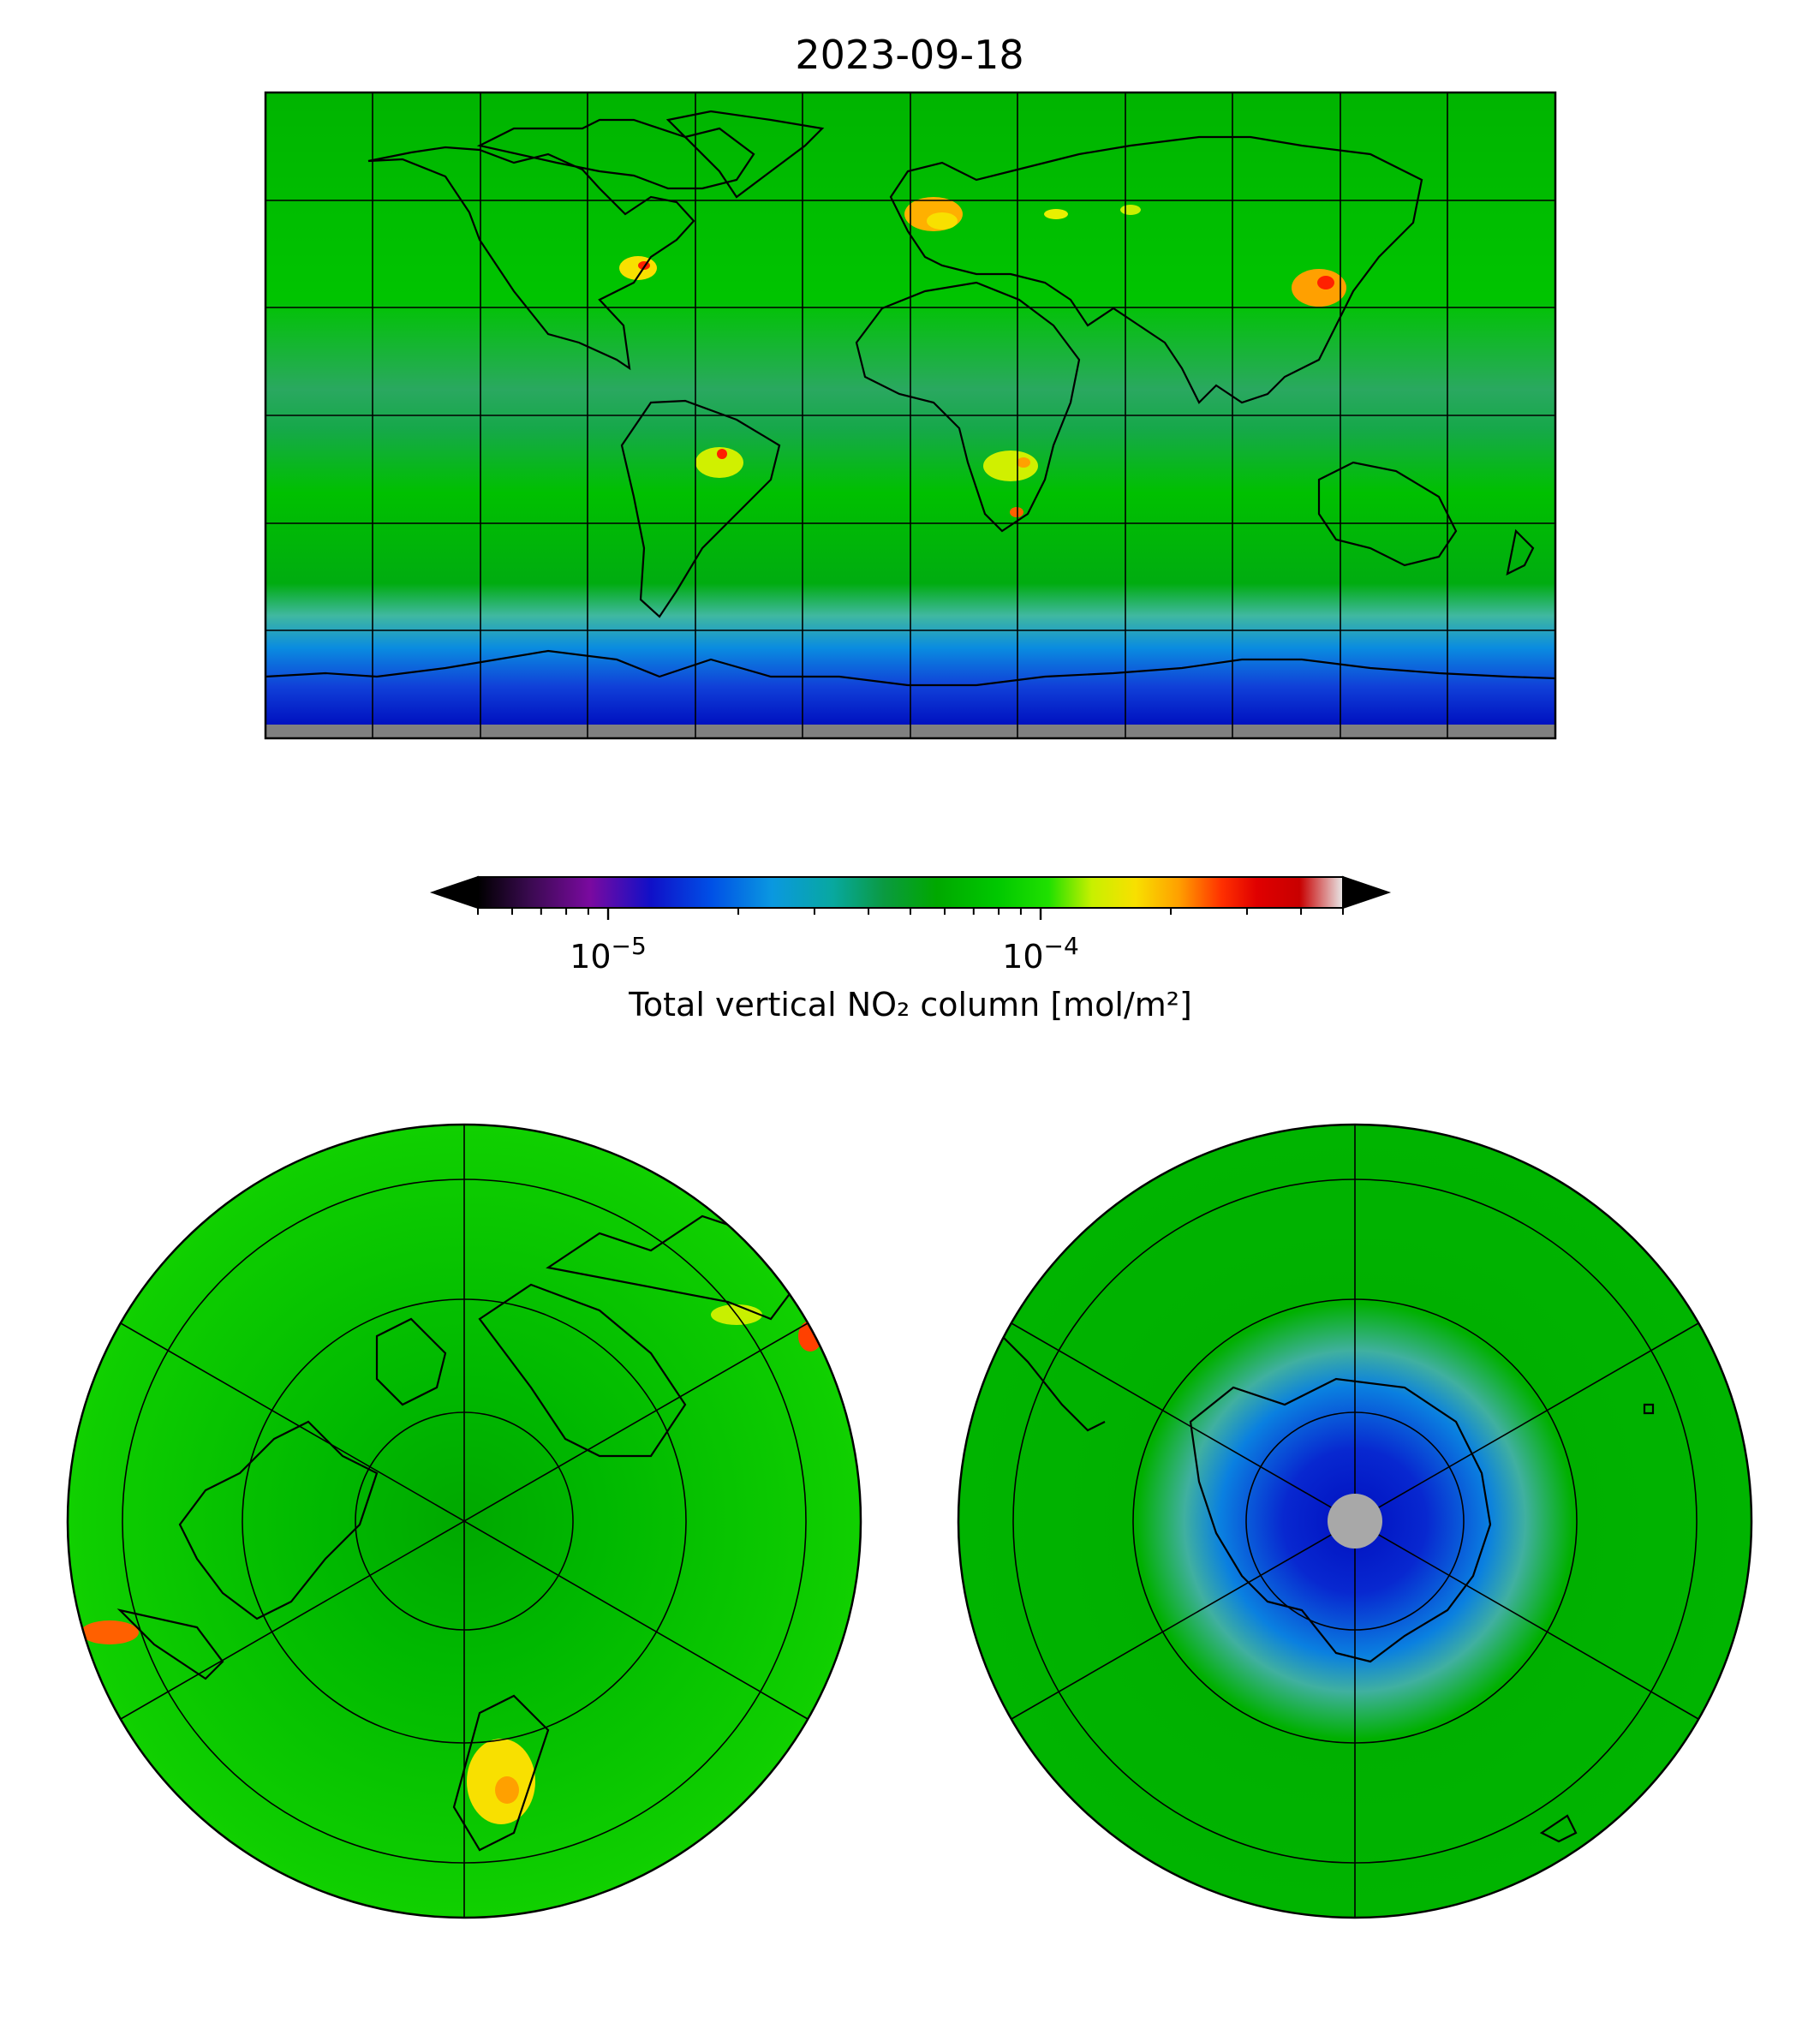  Describe the element at coordinates (910, 1004) in the screenshot. I see `colorbar-label: Total vertical NO₂ column [mol/m²]` at that location.